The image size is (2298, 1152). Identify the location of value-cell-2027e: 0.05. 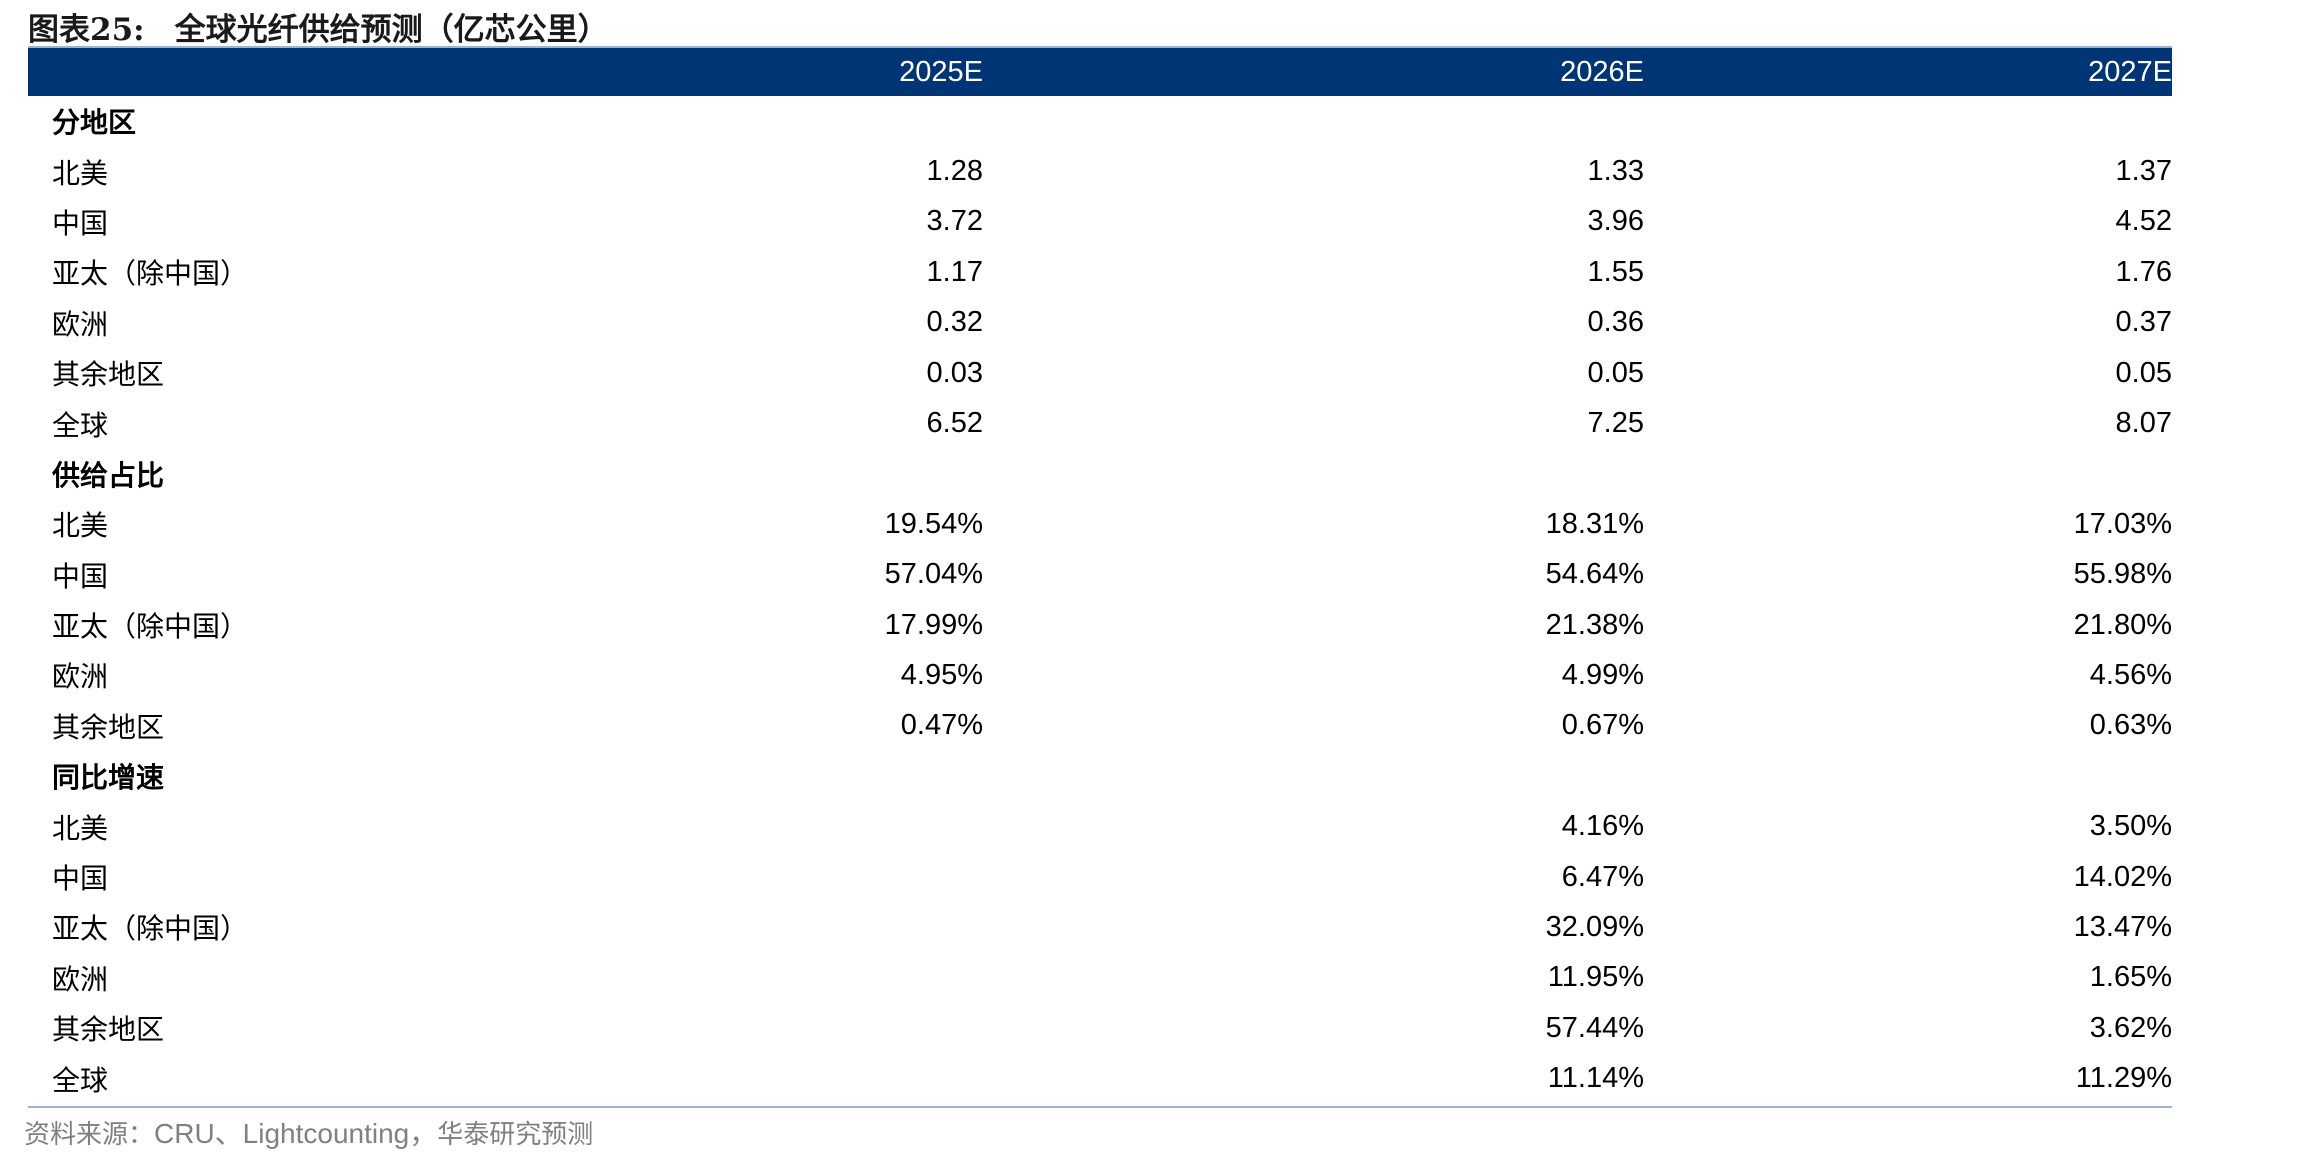
(2143, 372).